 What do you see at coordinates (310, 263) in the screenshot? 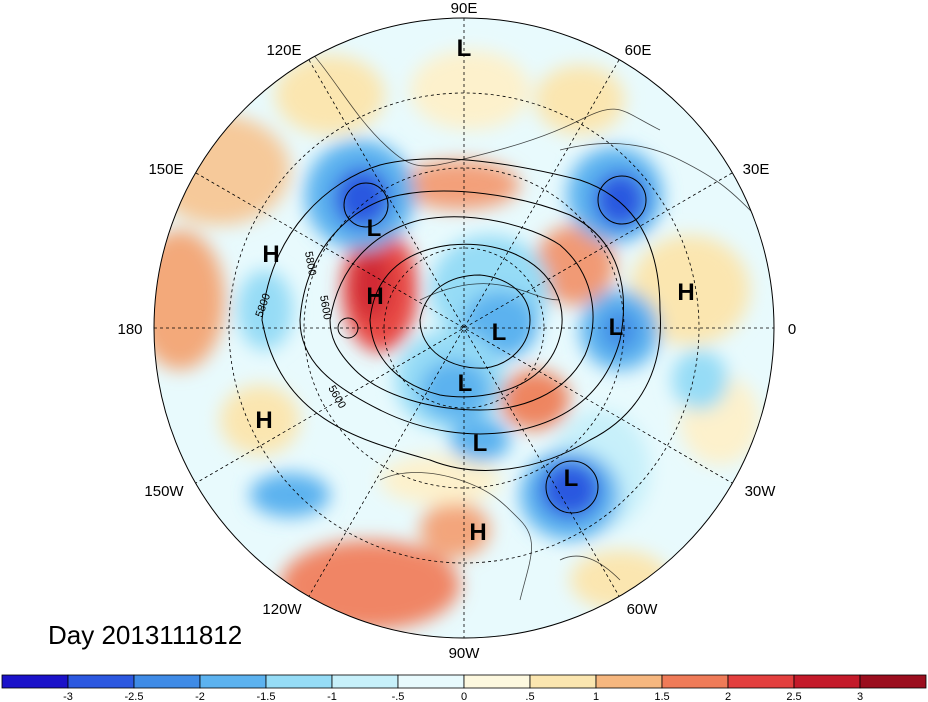
I see `contour-label: 5800` at bounding box center [310, 263].